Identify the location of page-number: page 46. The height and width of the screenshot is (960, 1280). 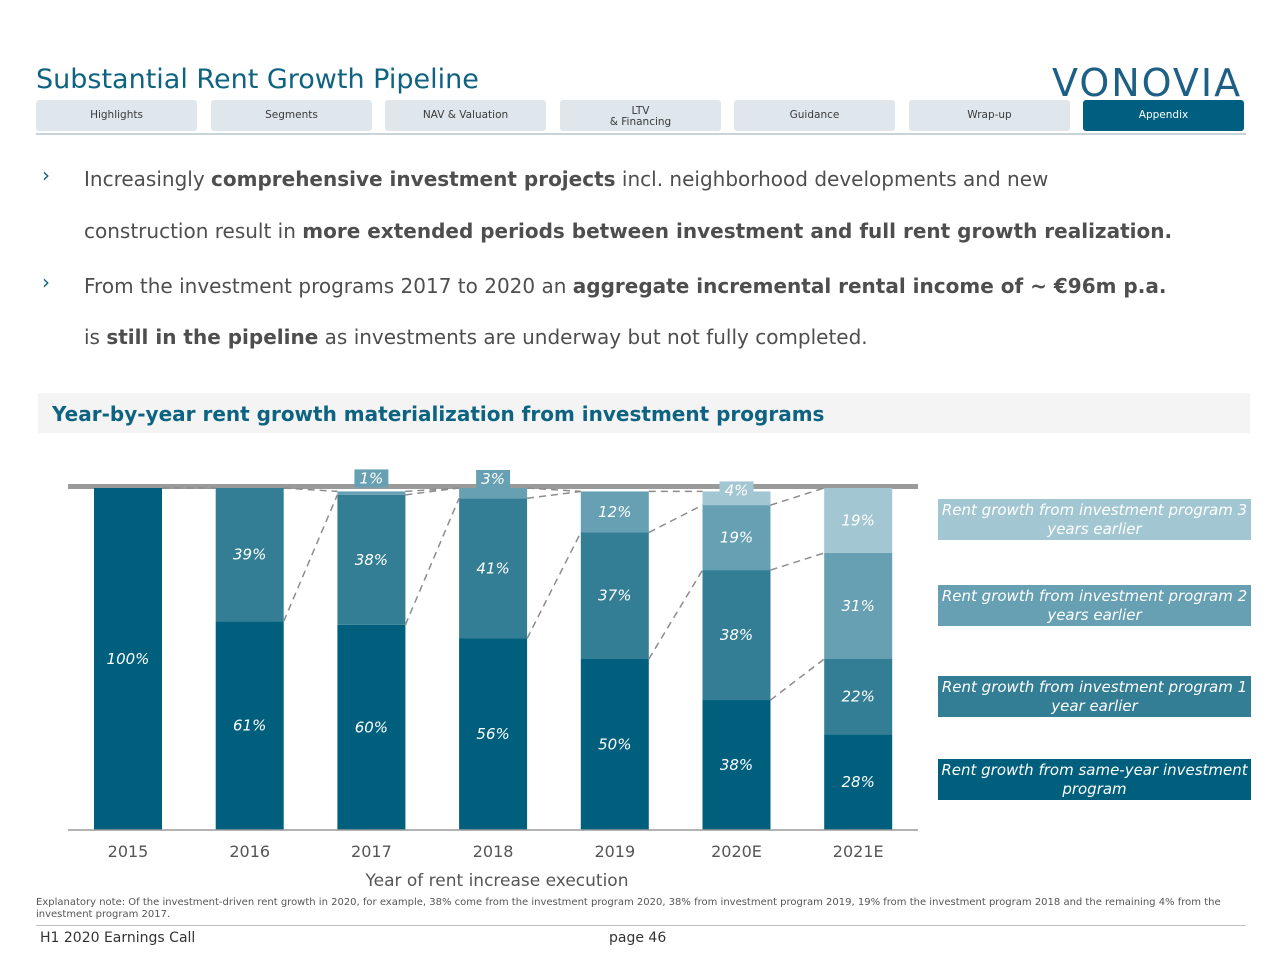
(638, 938).